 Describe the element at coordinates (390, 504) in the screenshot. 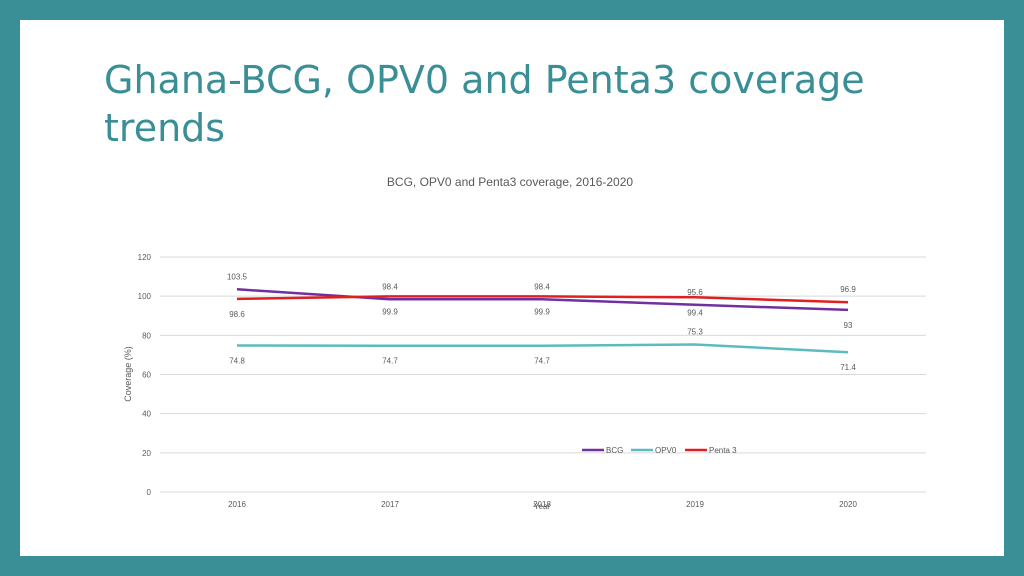

I see `x-tick-label: 2017` at that location.